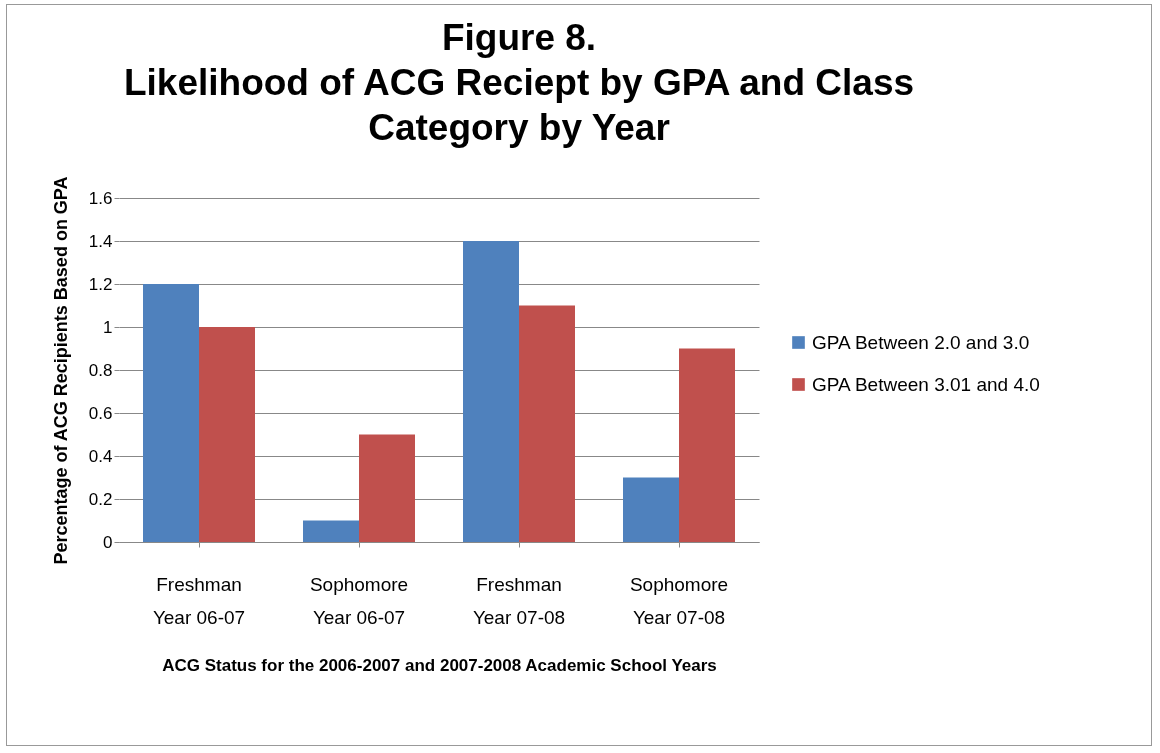 The image size is (1160, 753). Describe the element at coordinates (519, 82) in the screenshot. I see `chart-title: Figure 8. Likelihood of ACG Reciept by GPA and Class Category by Year` at that location.